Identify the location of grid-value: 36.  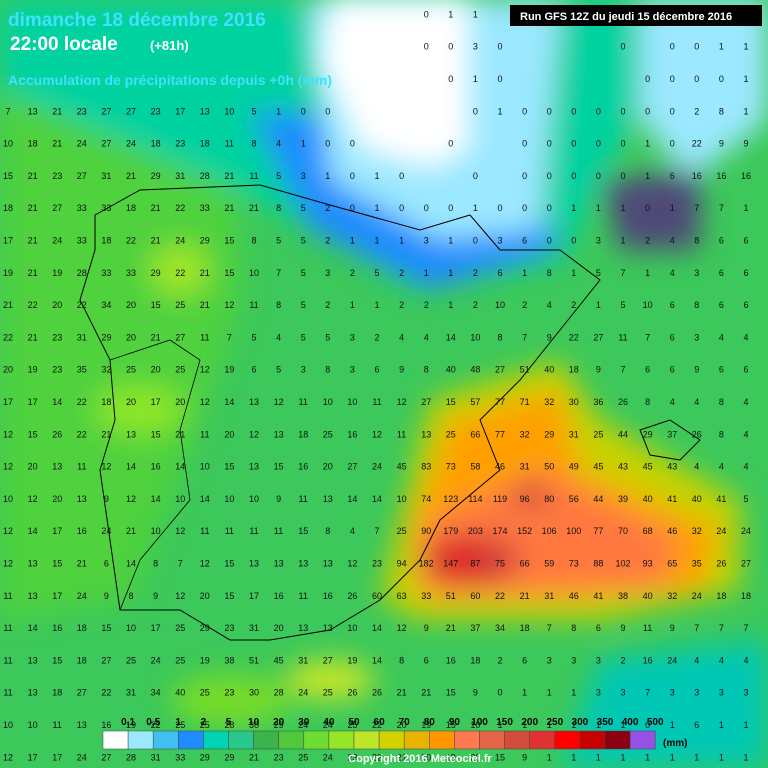
(598, 402).